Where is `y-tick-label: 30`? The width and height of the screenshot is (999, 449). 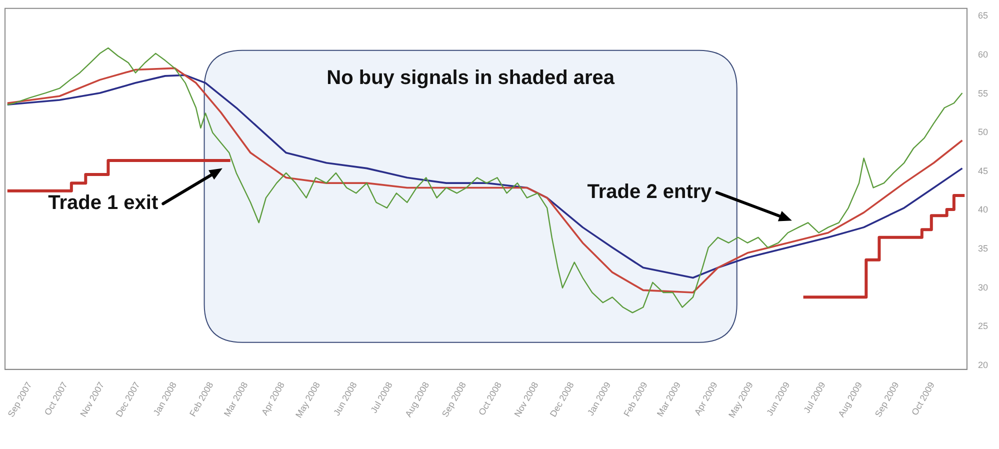 y-tick-label: 30 is located at coordinates (983, 287).